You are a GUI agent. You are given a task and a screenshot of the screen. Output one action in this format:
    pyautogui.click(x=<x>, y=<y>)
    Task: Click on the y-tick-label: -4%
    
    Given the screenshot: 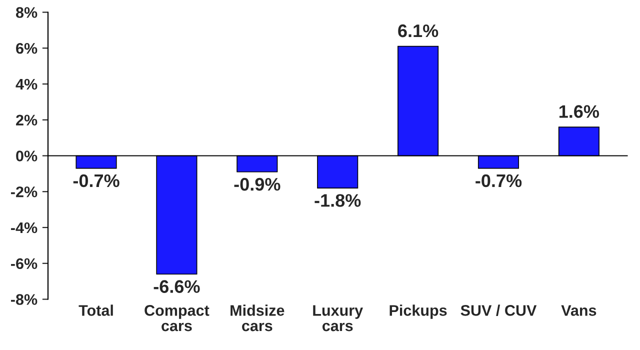 What is the action you would take?
    pyautogui.click(x=24, y=228)
    